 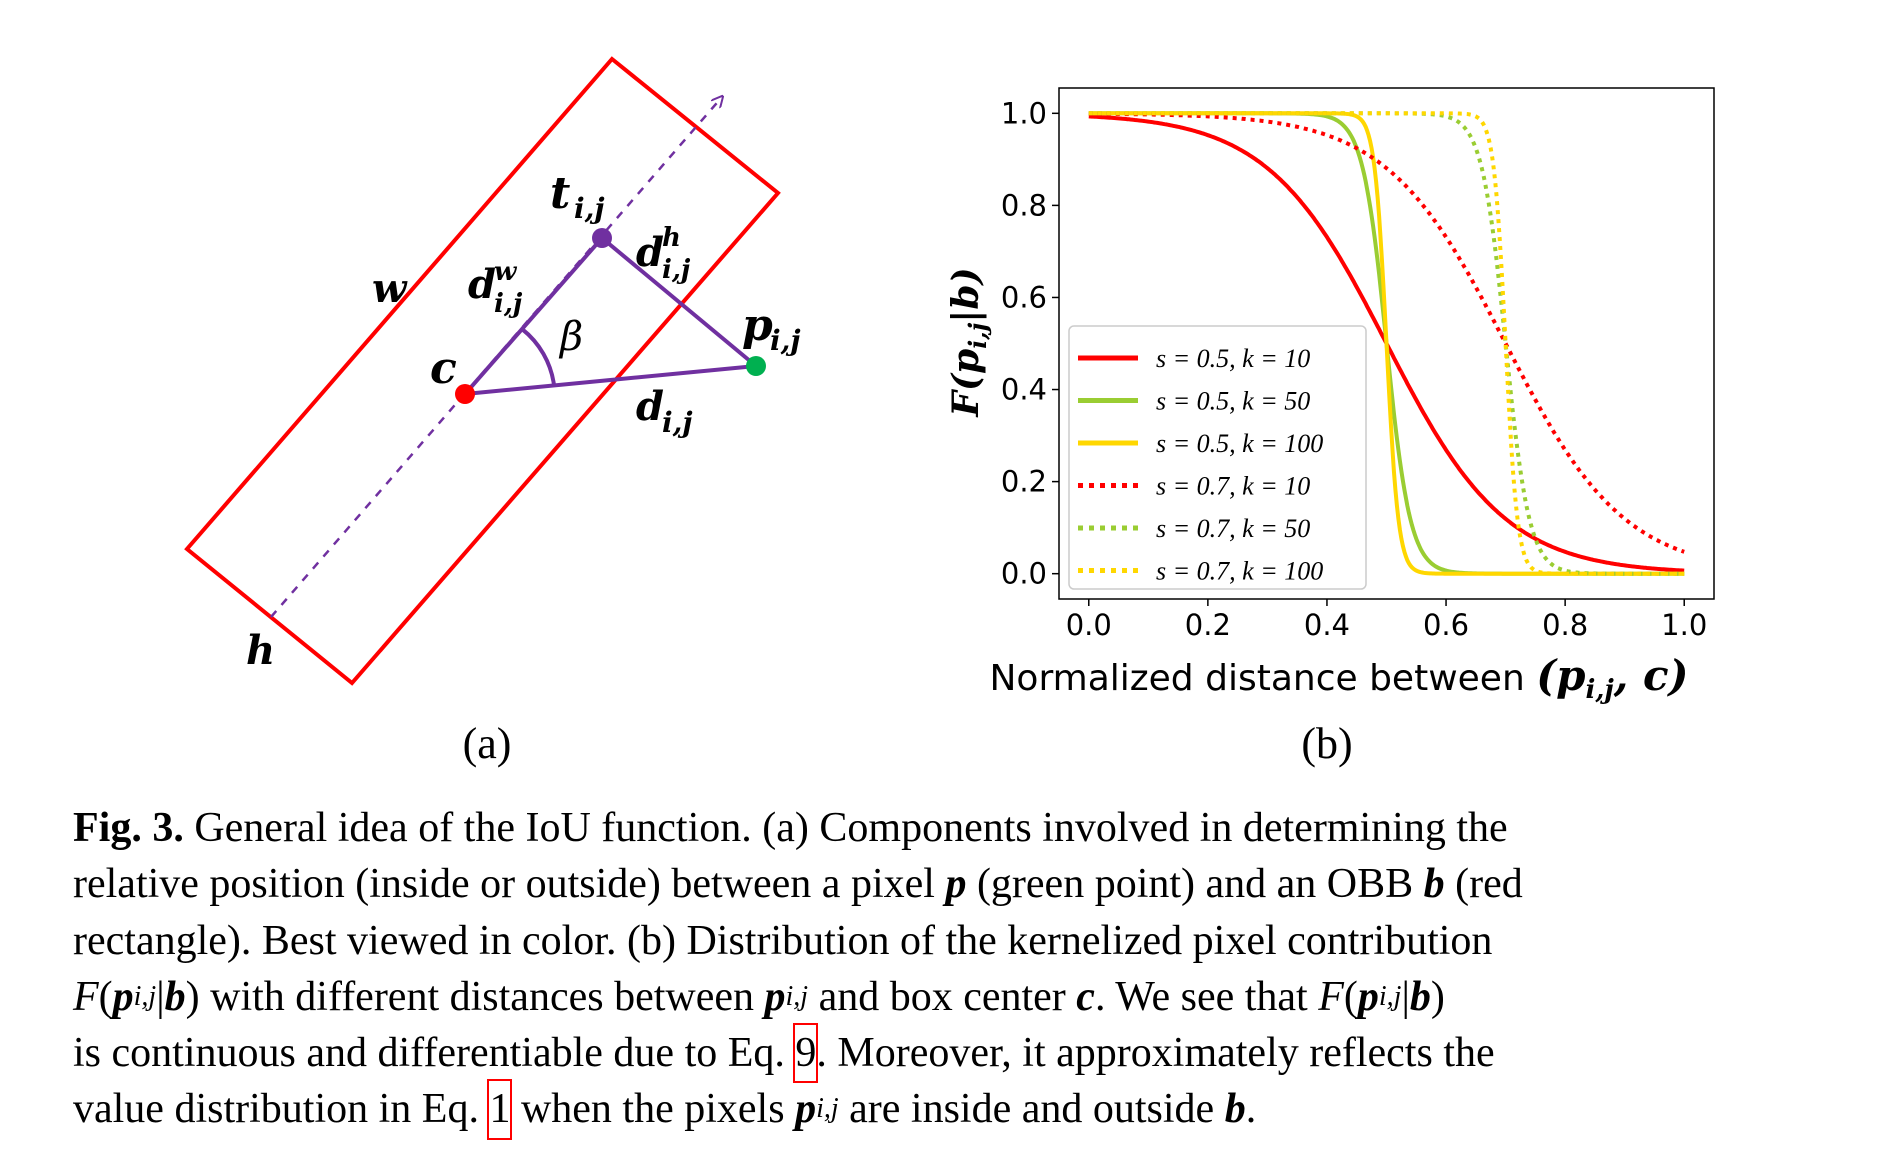 I want to click on label-dh: d h i,j, so click(x=663, y=254).